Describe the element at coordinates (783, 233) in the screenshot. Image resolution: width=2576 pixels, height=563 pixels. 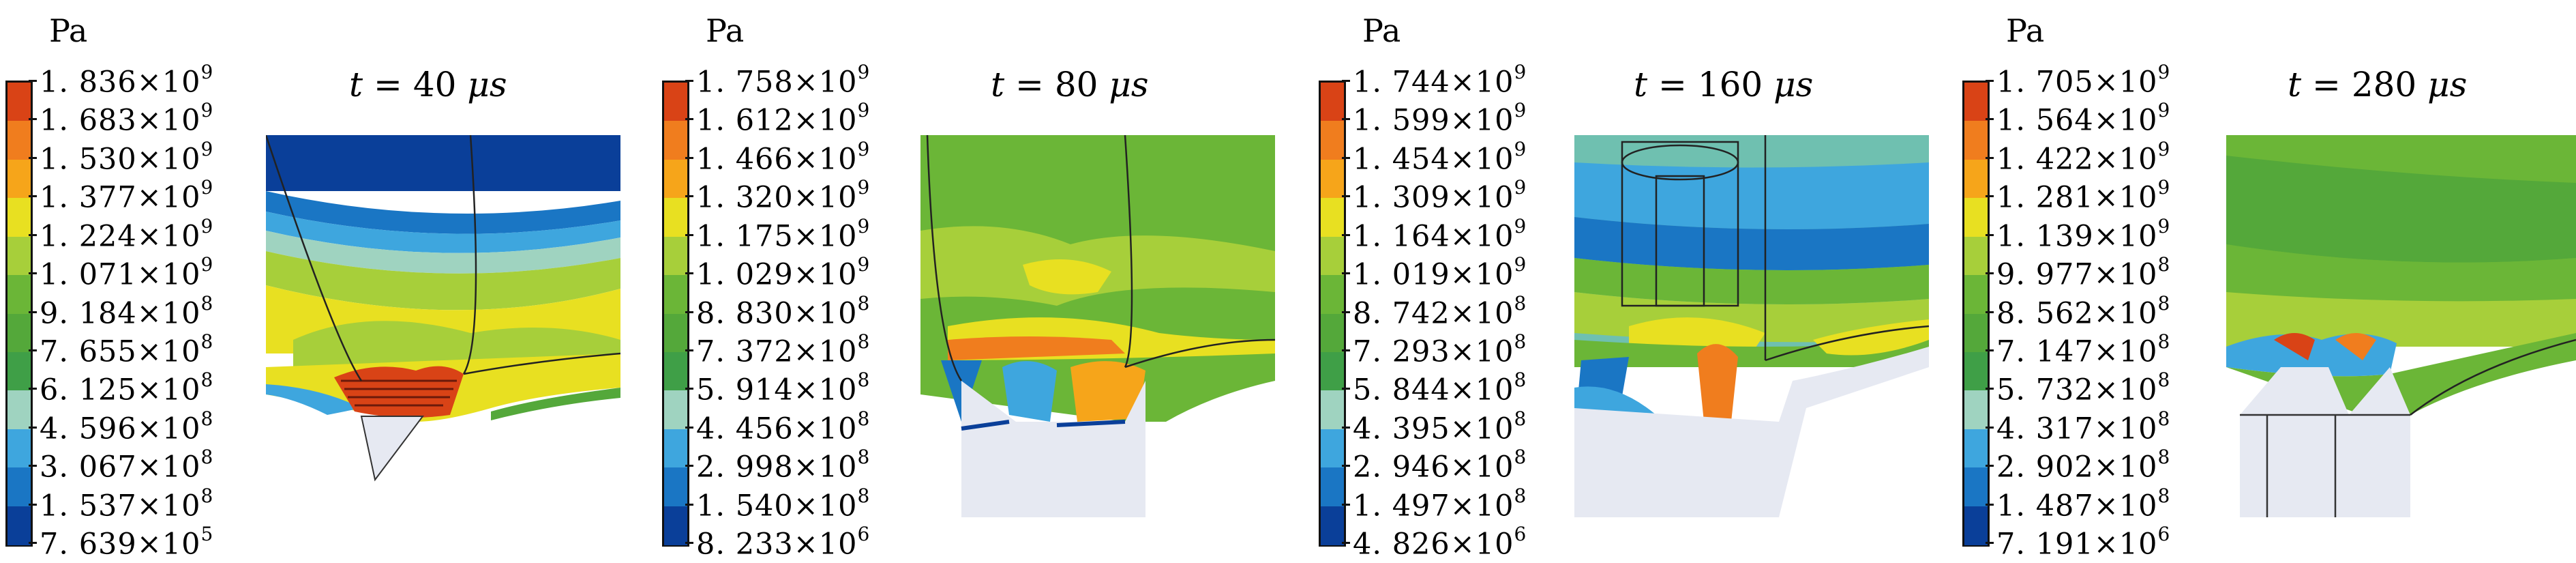
I see `legend-tick-label: 1. 175×109` at that location.